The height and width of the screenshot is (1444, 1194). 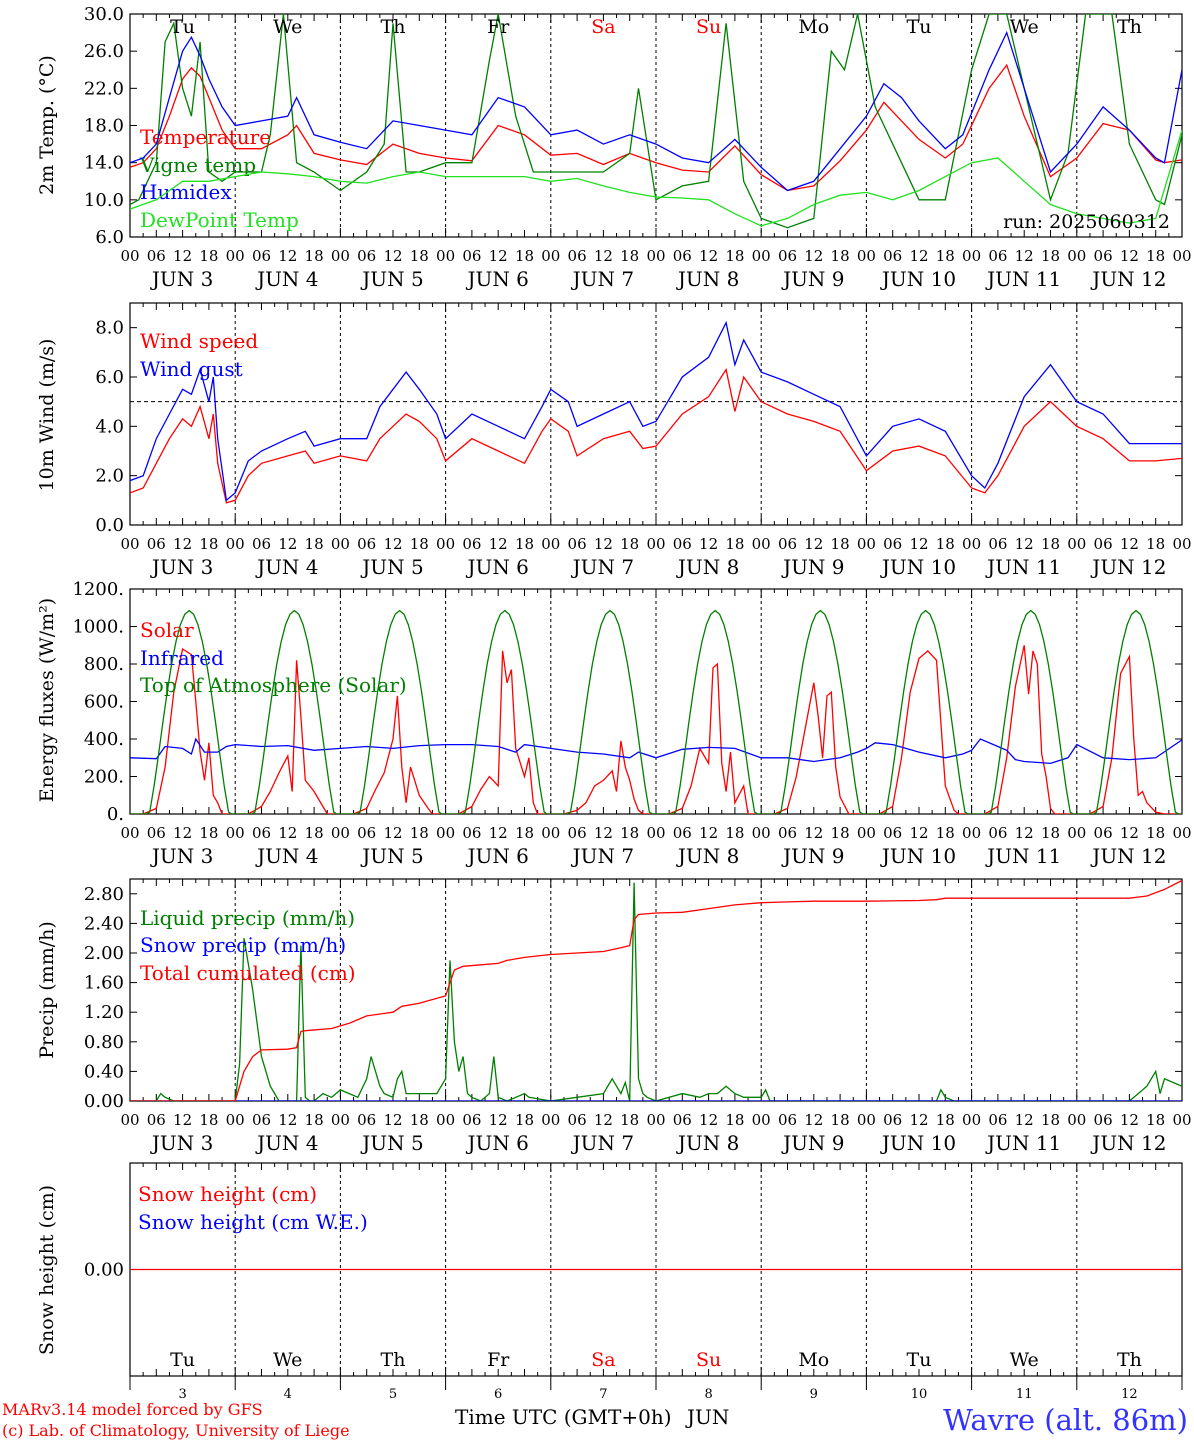 What do you see at coordinates (104, 1270) in the screenshot?
I see `y-tick-label: 0.00` at bounding box center [104, 1270].